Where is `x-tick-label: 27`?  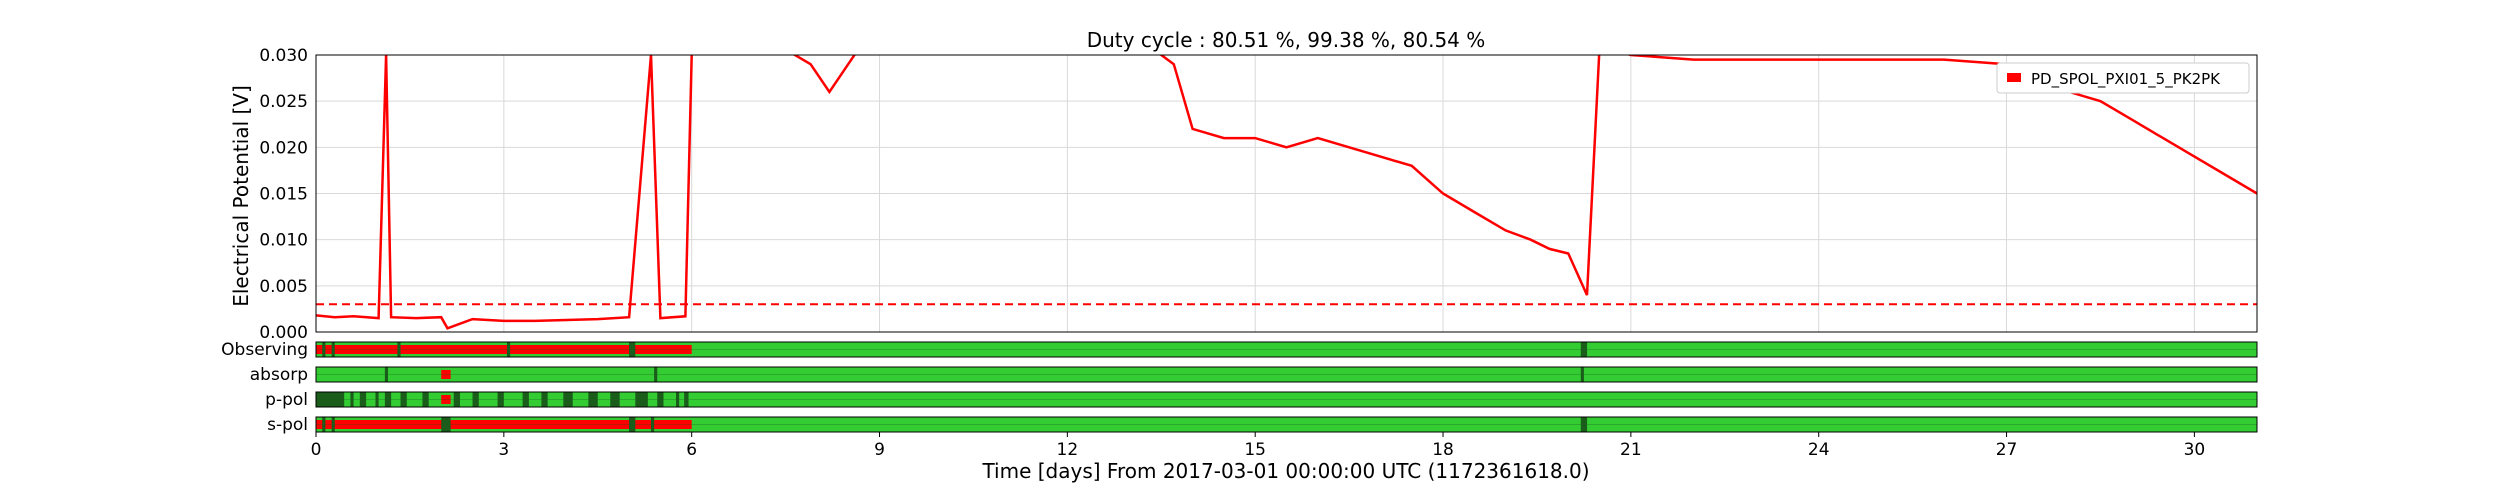 x-tick-label: 27 is located at coordinates (2007, 450).